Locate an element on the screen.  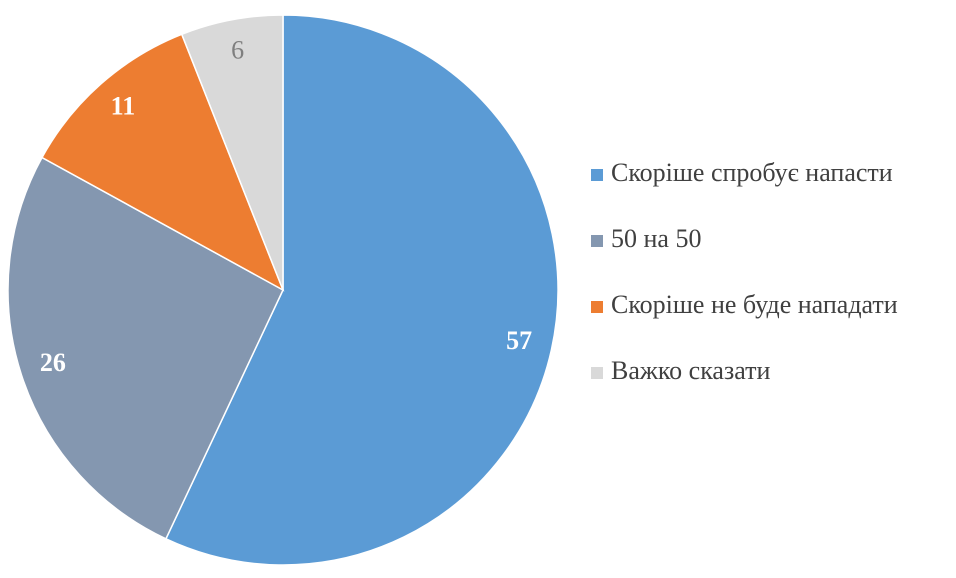
data-label: 11 is located at coordinates (123, 105).